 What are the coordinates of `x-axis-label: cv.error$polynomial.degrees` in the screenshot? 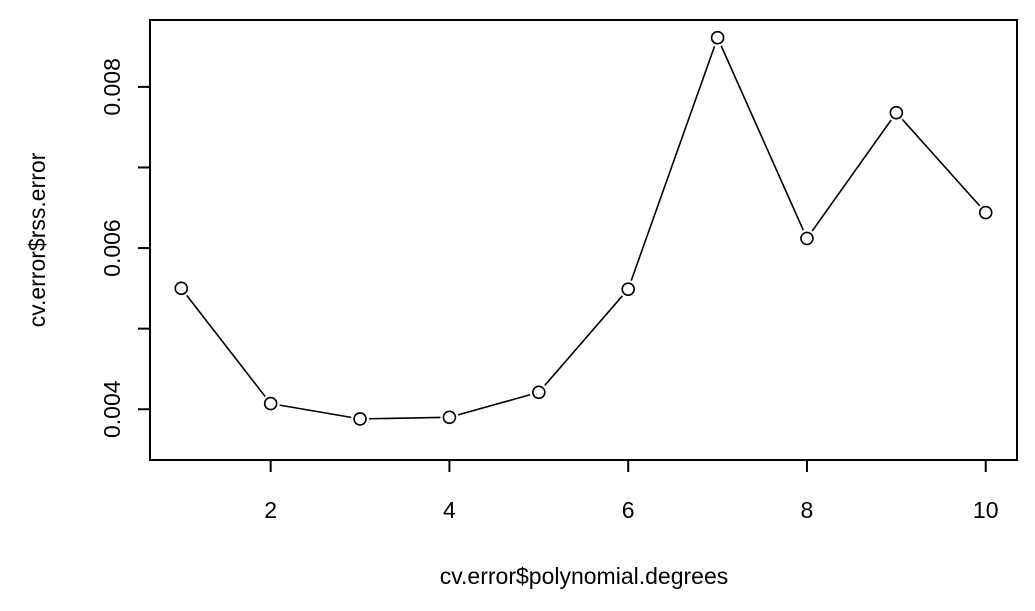 It's located at (584, 576).